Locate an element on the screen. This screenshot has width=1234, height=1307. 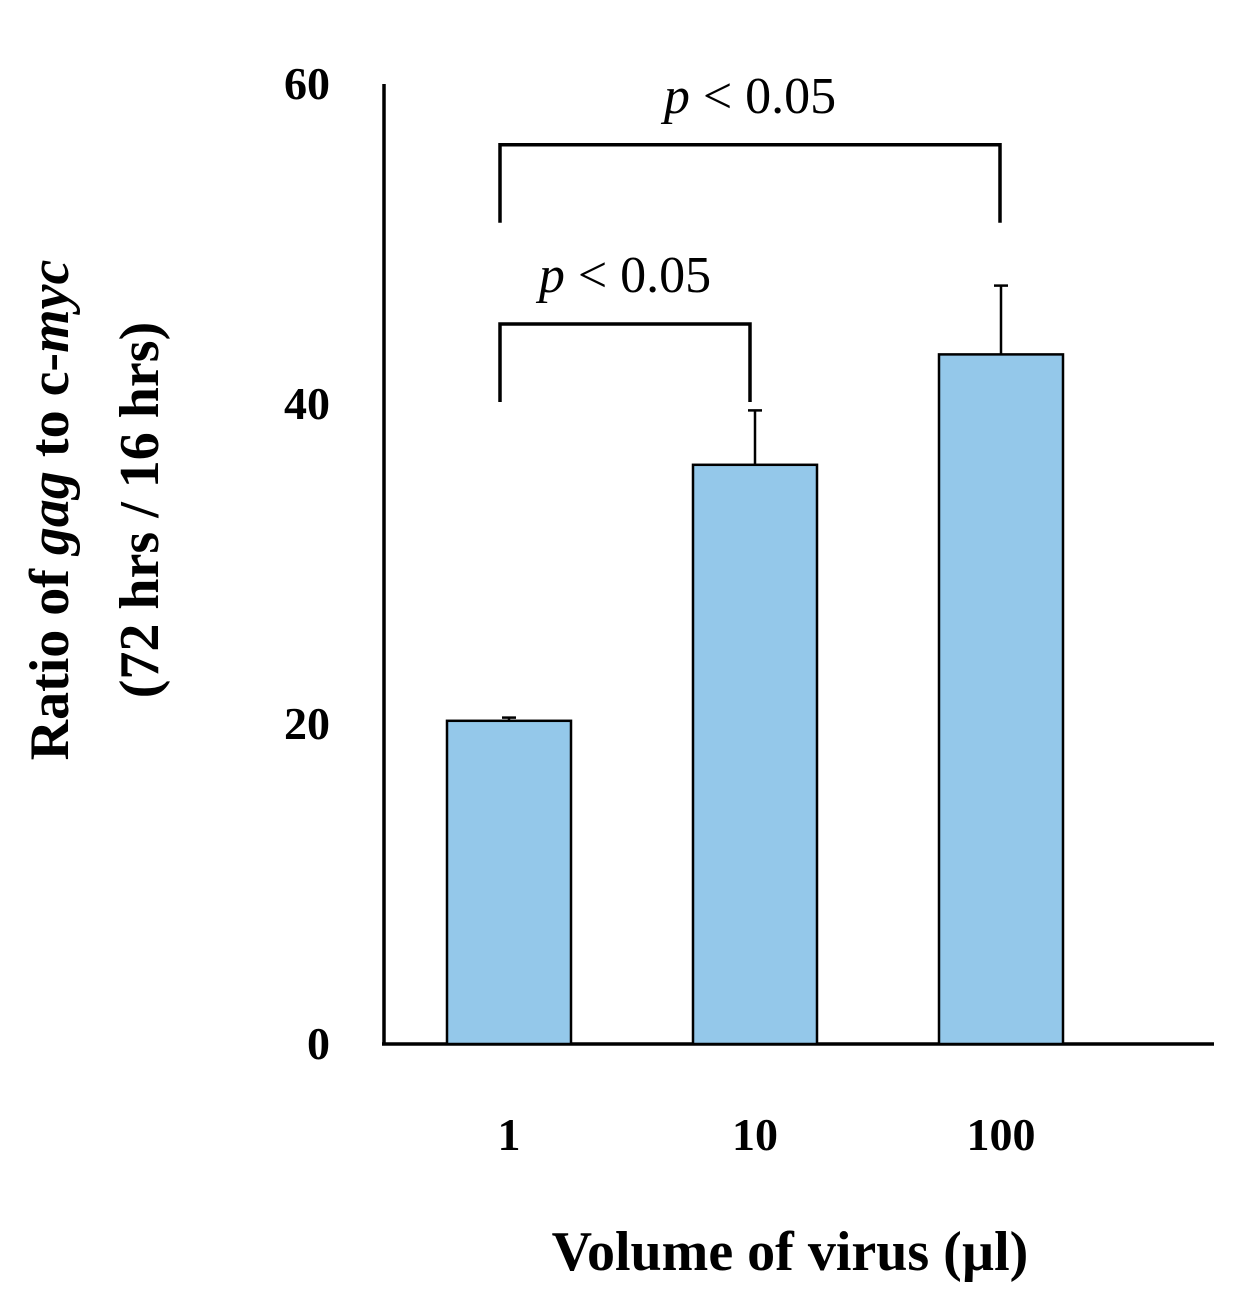
x-tick-label: 1 is located at coordinates (509, 1134).